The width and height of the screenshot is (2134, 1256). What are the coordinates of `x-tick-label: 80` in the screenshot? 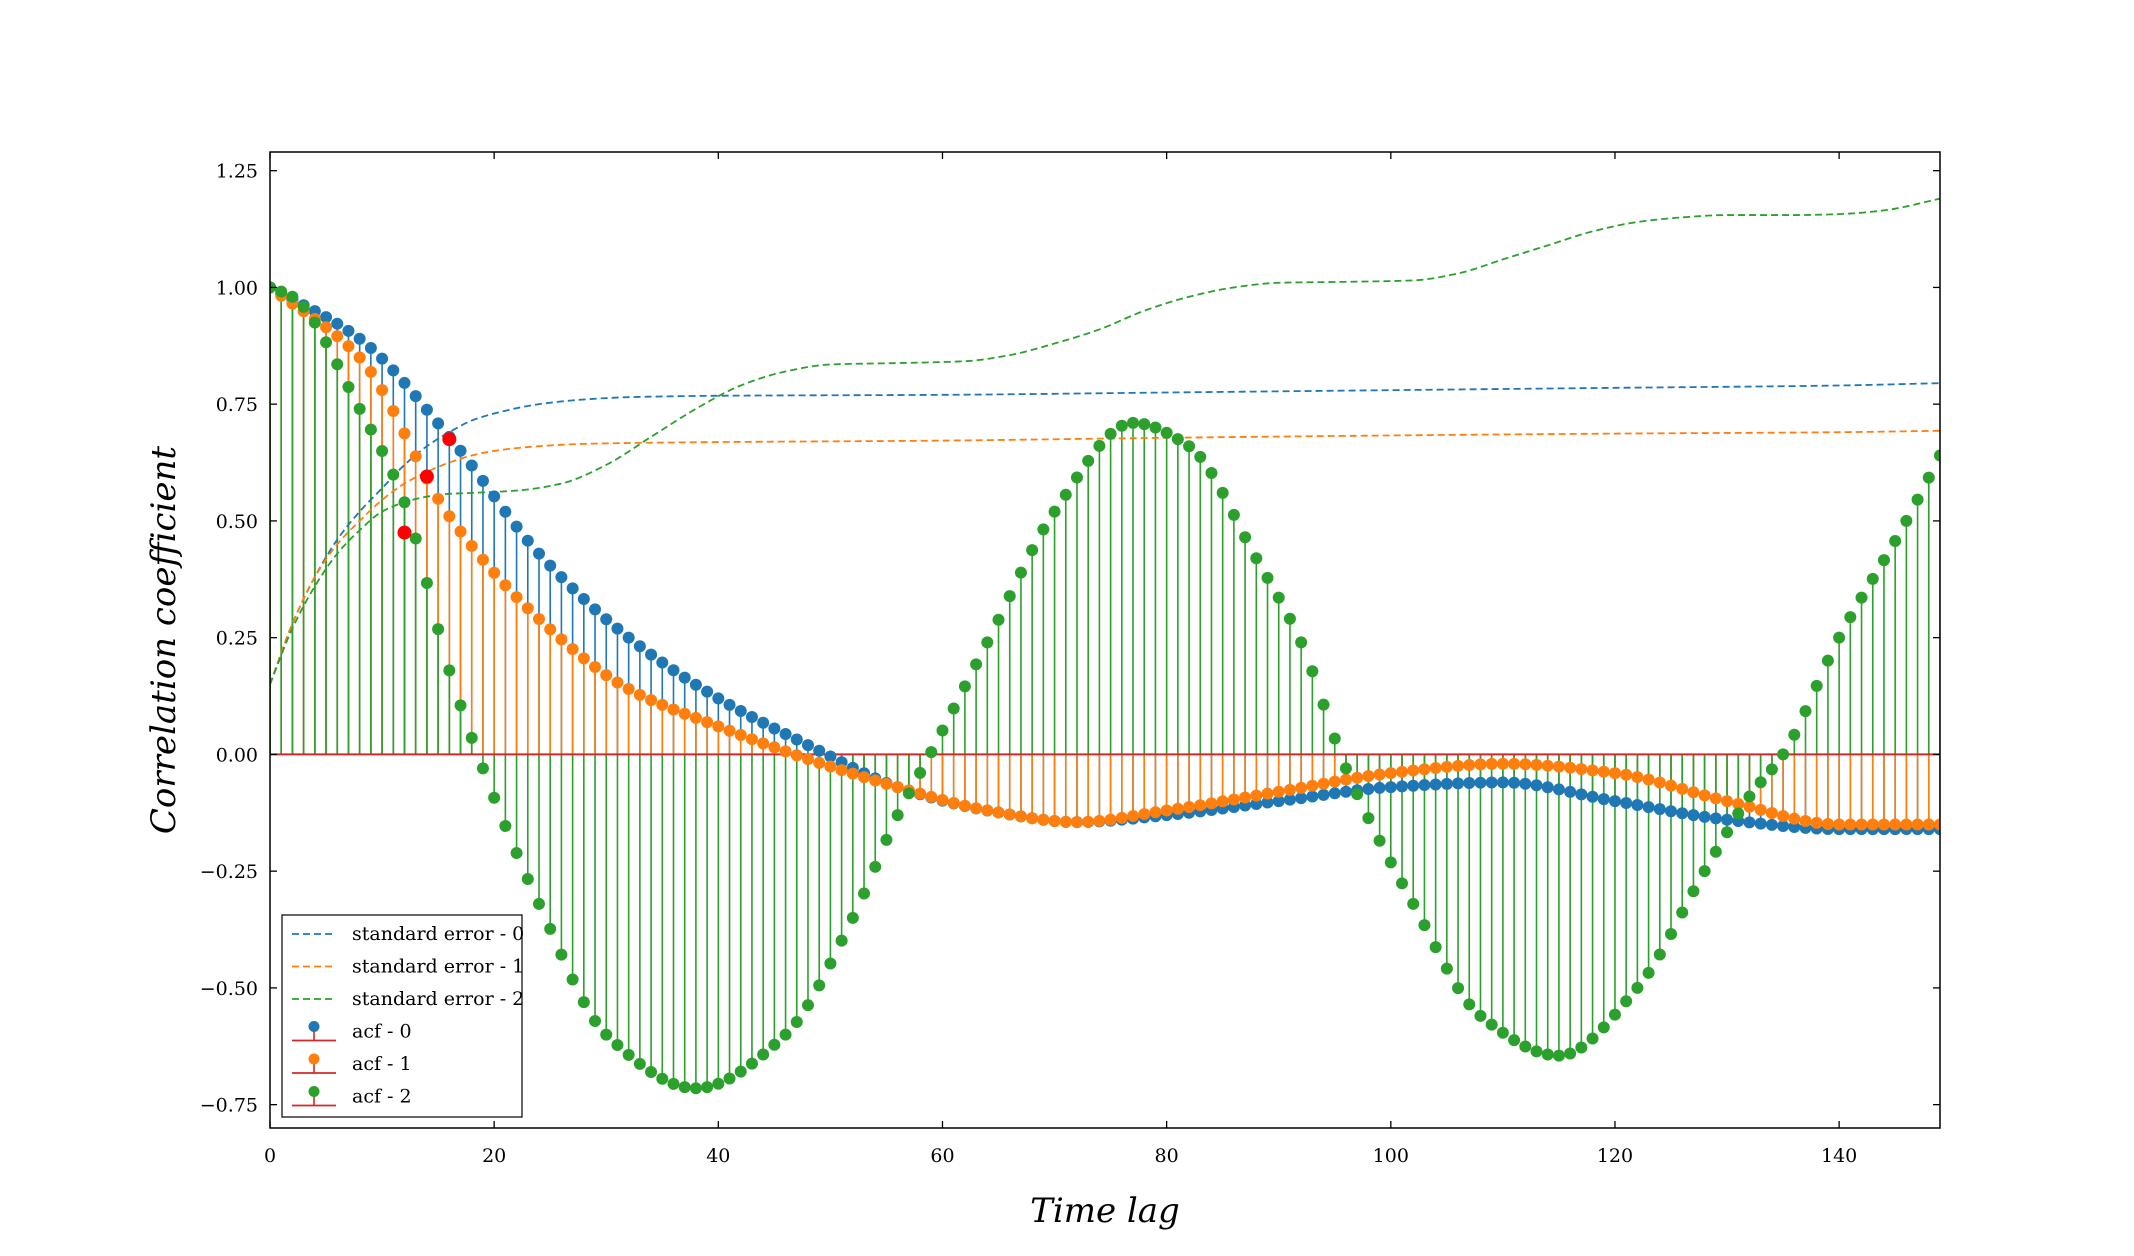 It's located at (1167, 1156).